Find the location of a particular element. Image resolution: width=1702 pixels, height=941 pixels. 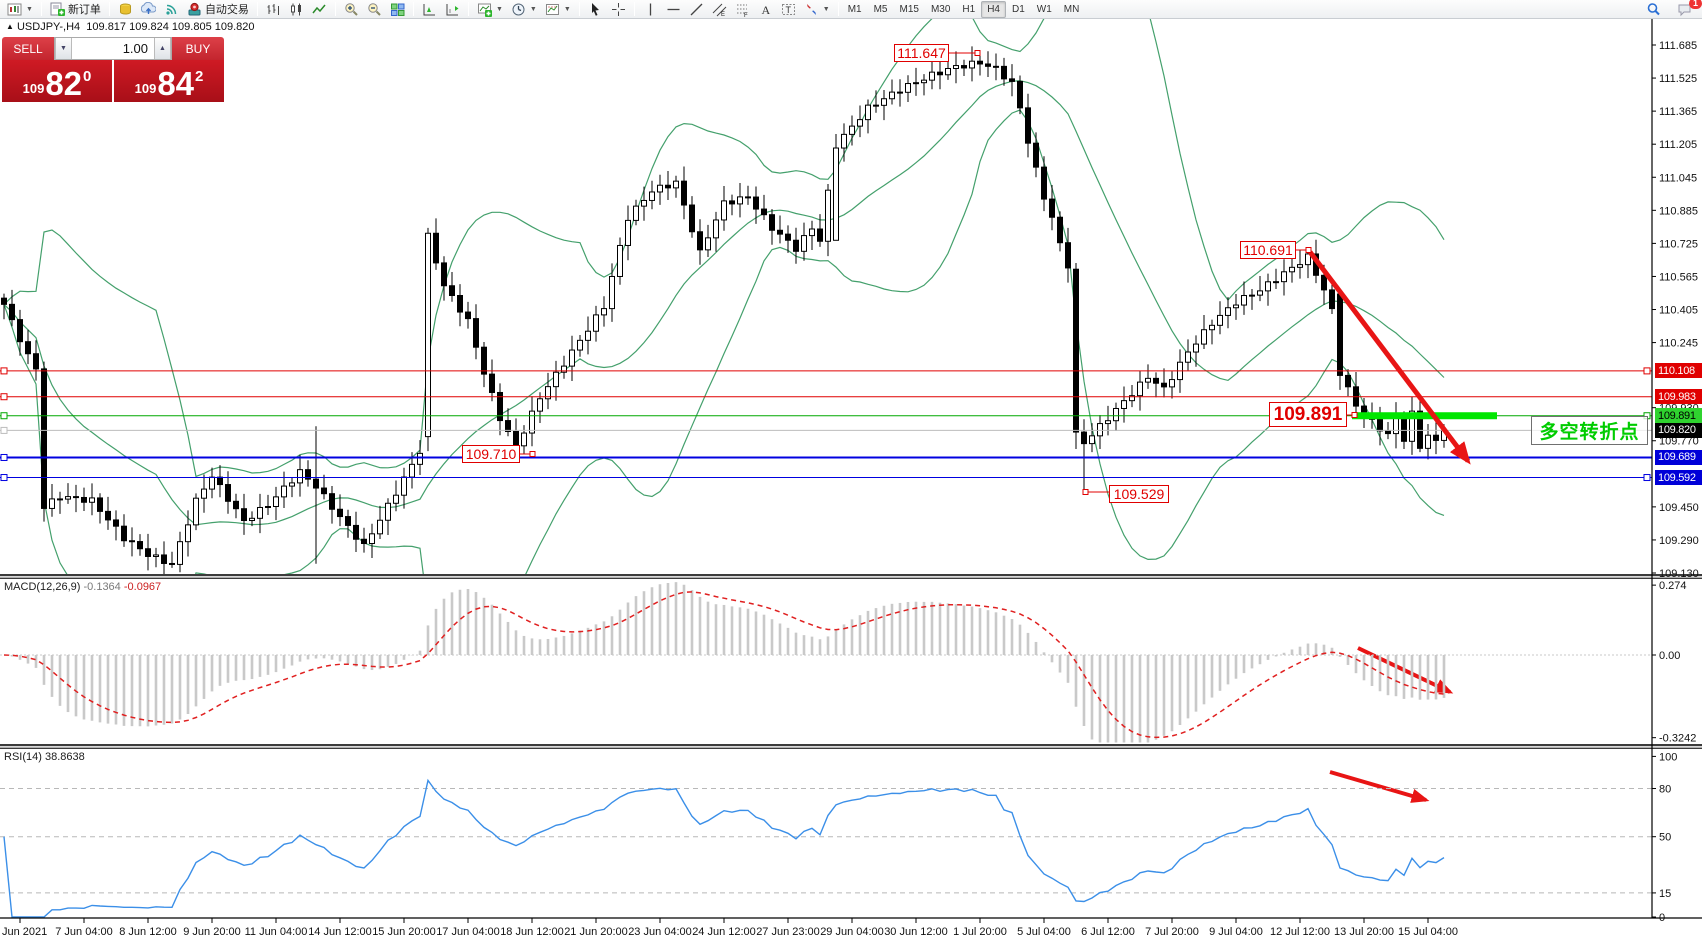

svg-text: 13 Jul 20:00 is located at coordinates (1364, 932).